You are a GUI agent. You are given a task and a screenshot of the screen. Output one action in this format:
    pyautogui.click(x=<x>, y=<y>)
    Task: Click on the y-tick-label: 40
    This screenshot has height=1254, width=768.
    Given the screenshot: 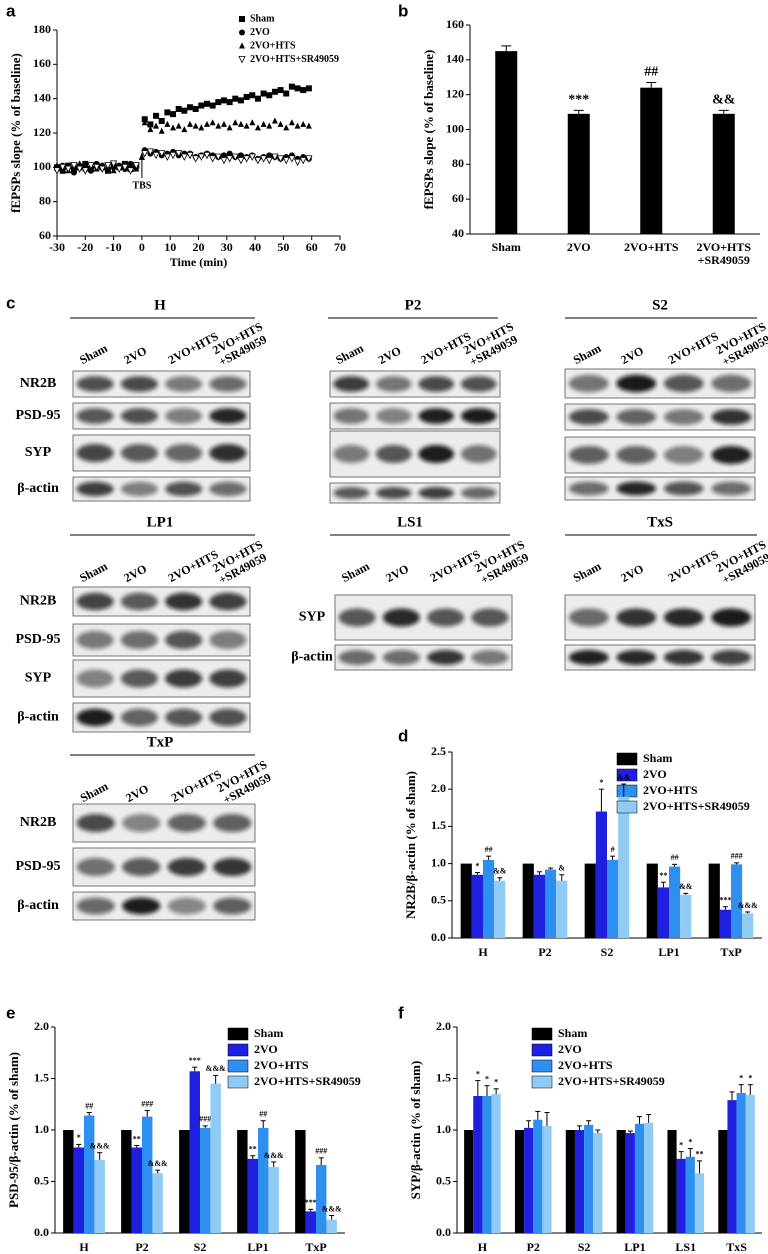 What is the action you would take?
    pyautogui.click(x=458, y=233)
    